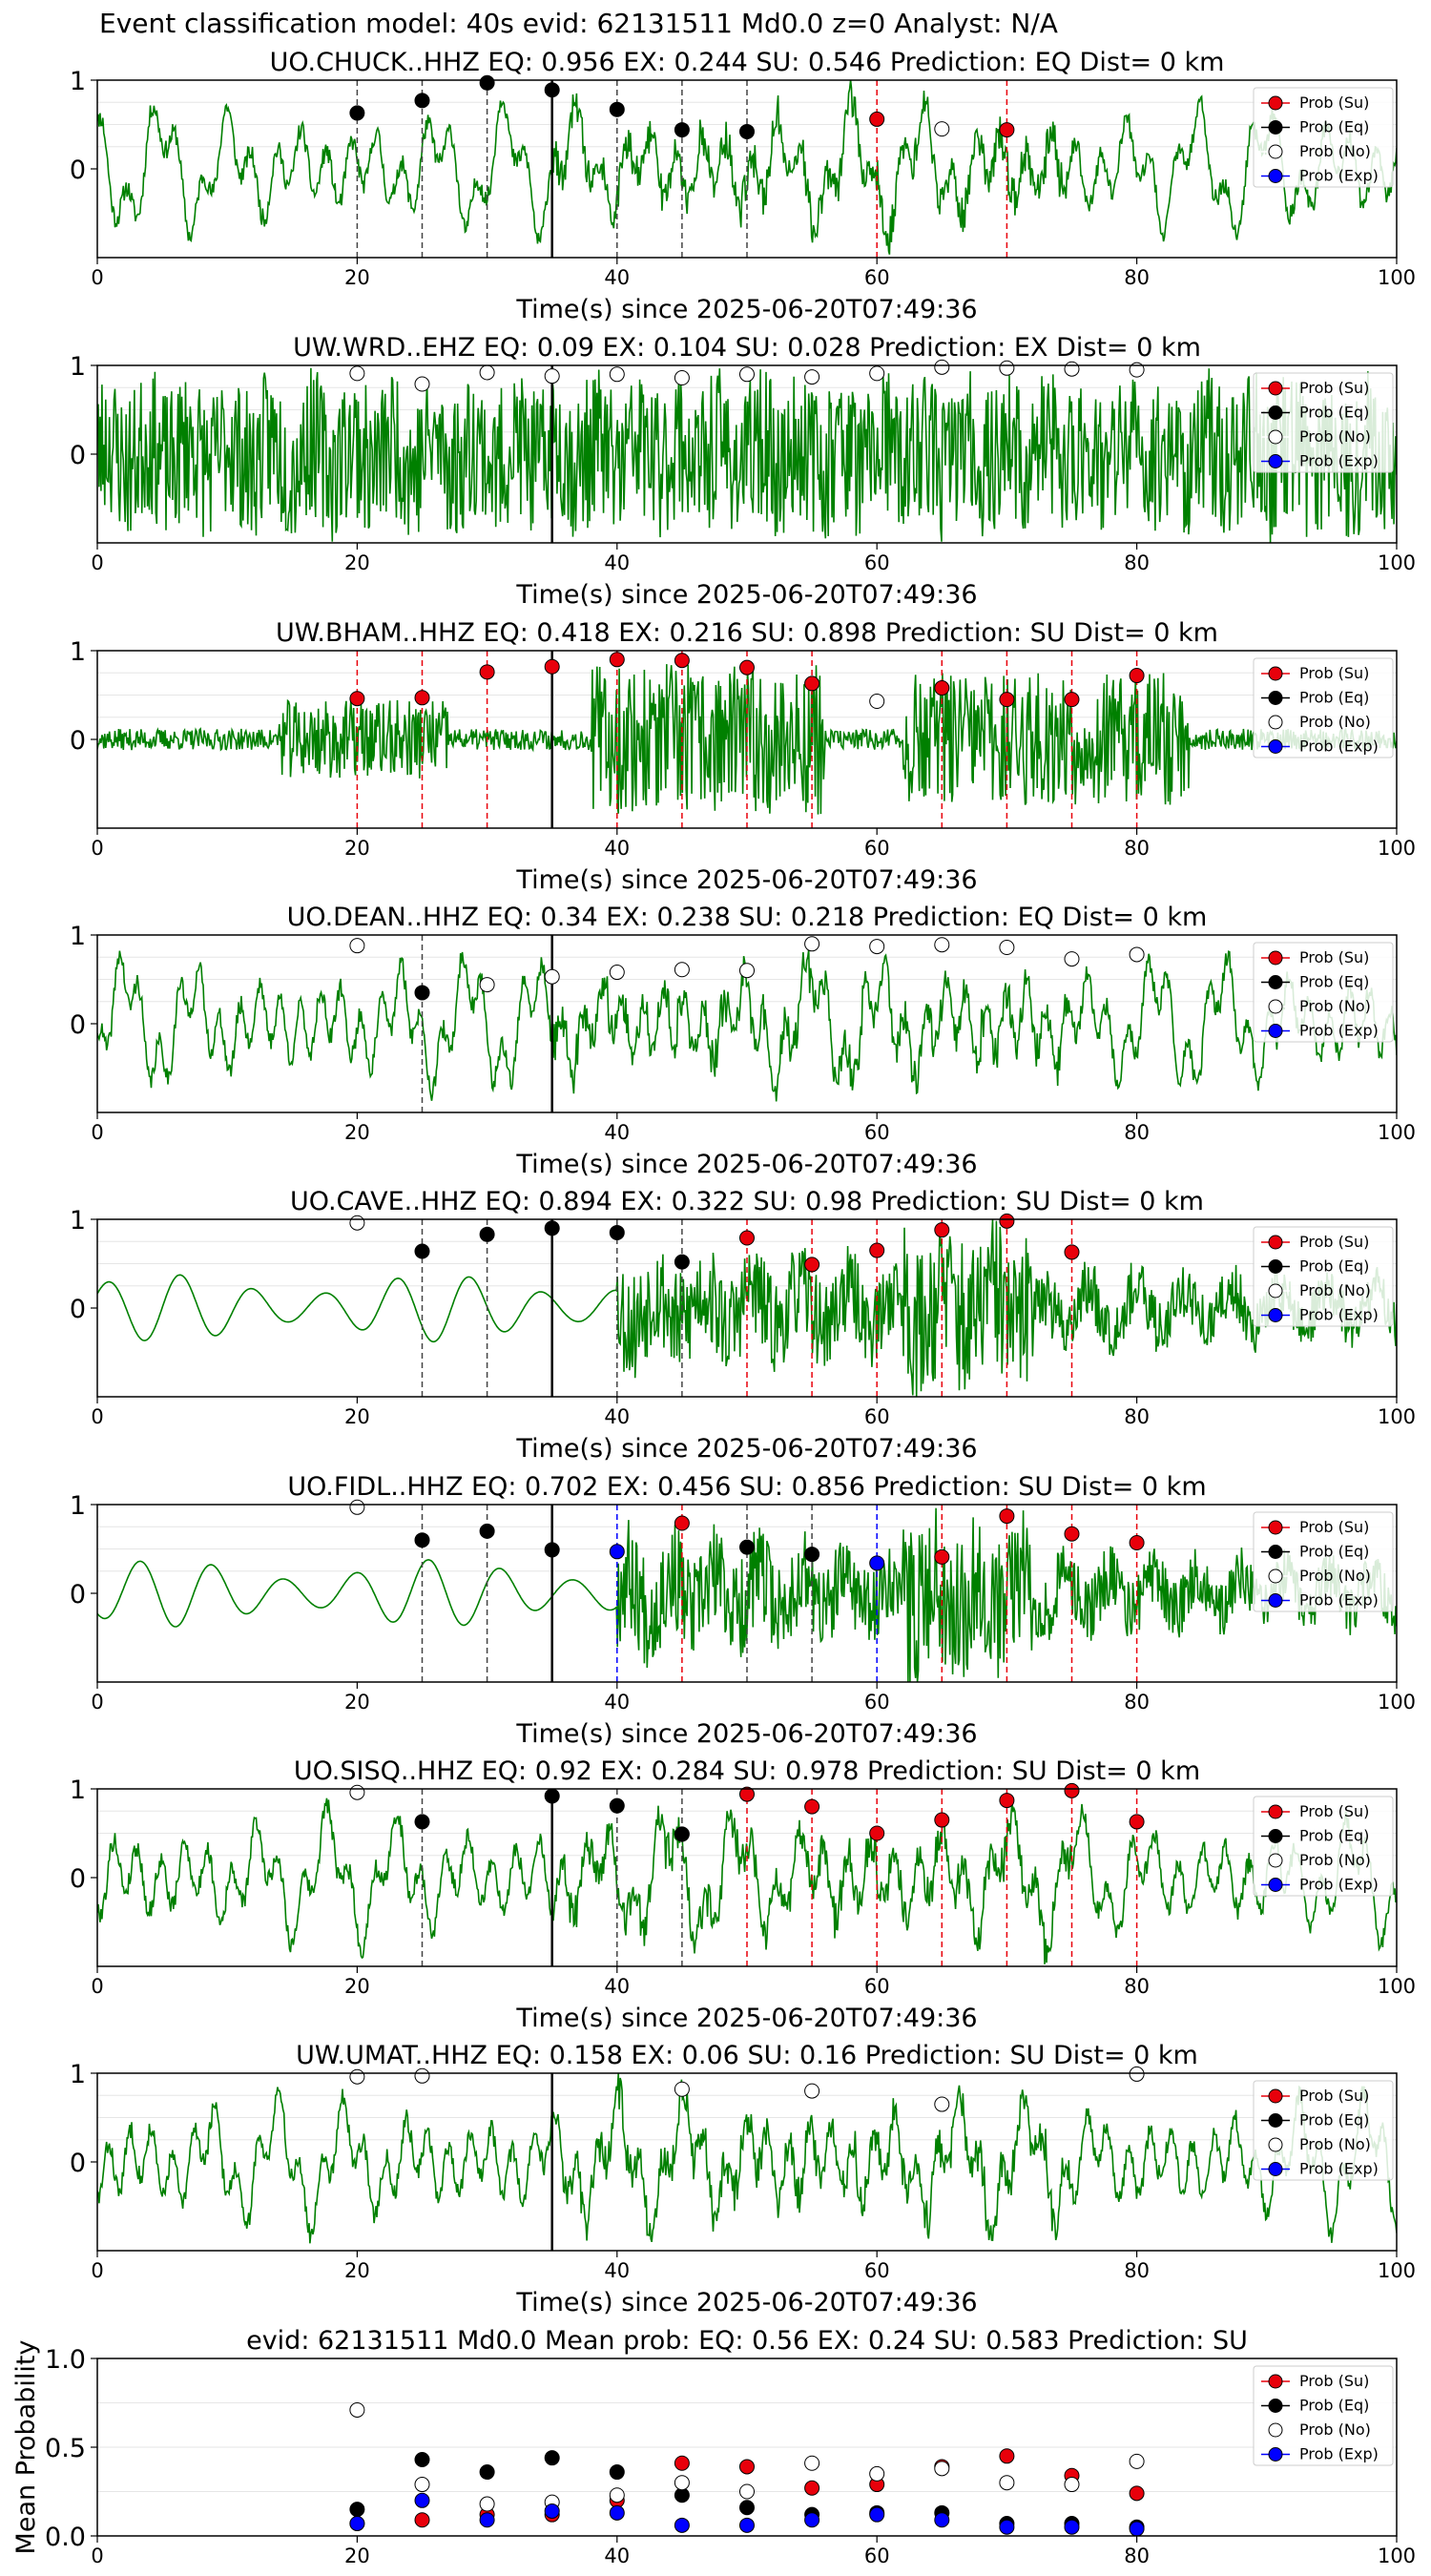  Describe the element at coordinates (1275, 1885) in the screenshot. I see `legend-marker-exp` at that location.